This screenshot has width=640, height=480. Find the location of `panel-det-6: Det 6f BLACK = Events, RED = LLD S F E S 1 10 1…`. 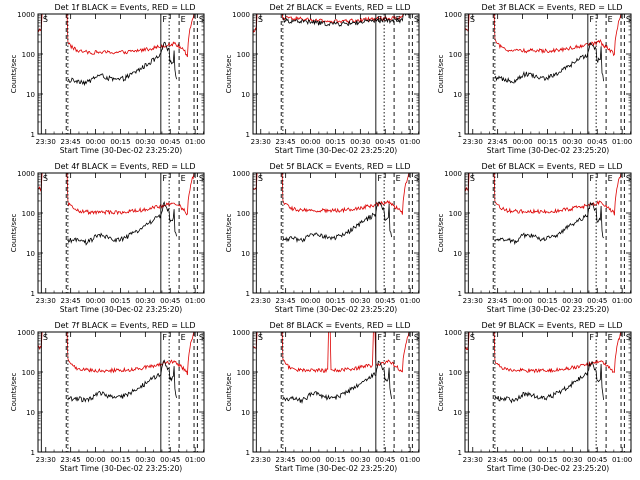

panel-det-6: Det 6f BLACK = Events, RED = LLD S F E S 1 10 1… is located at coordinates (534, 238).